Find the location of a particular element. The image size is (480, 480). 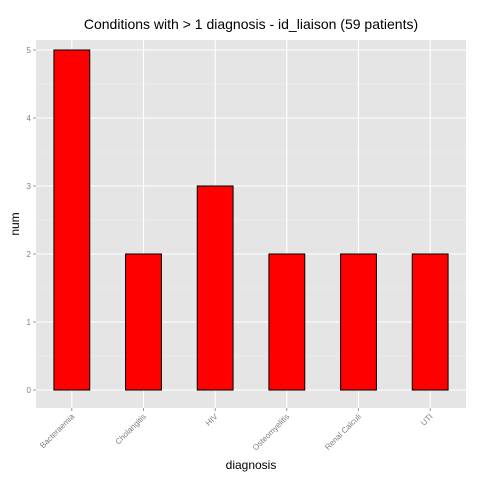

y-tick-label: 3 is located at coordinates (29, 186).